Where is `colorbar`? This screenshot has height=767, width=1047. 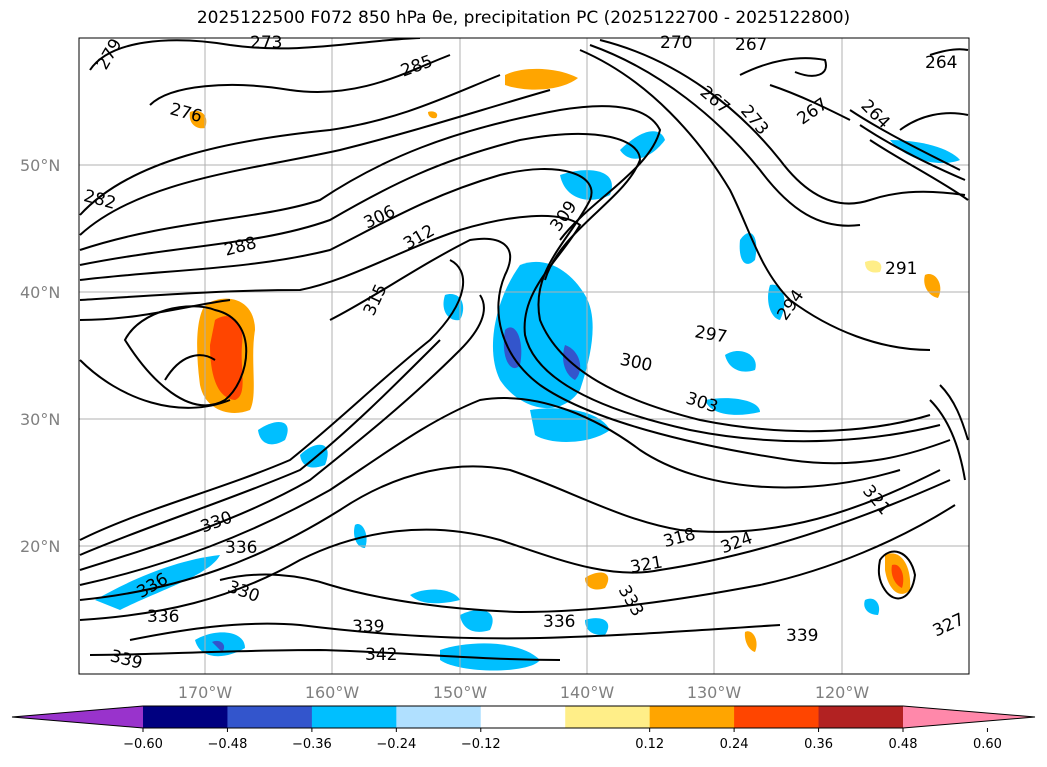
colorbar is located at coordinates (523, 717).